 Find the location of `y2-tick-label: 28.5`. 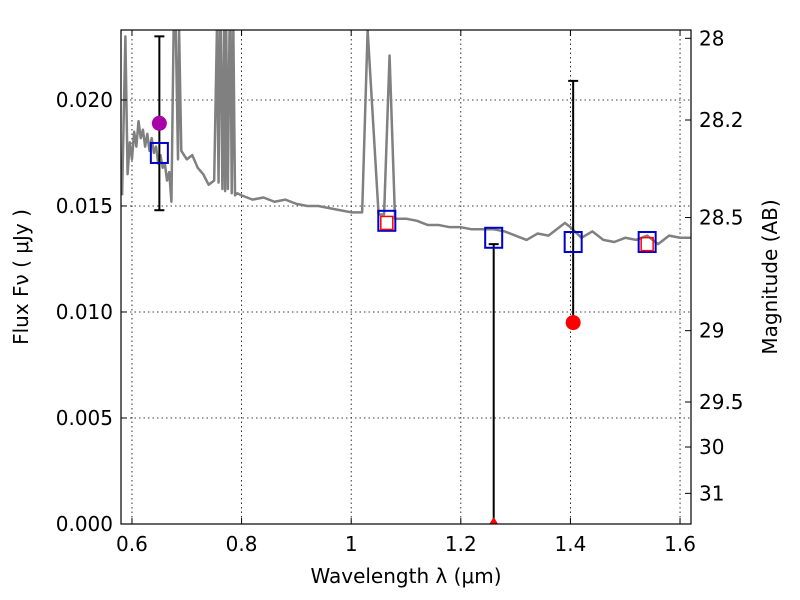

y2-tick-label: 28.5 is located at coordinates (721, 218).